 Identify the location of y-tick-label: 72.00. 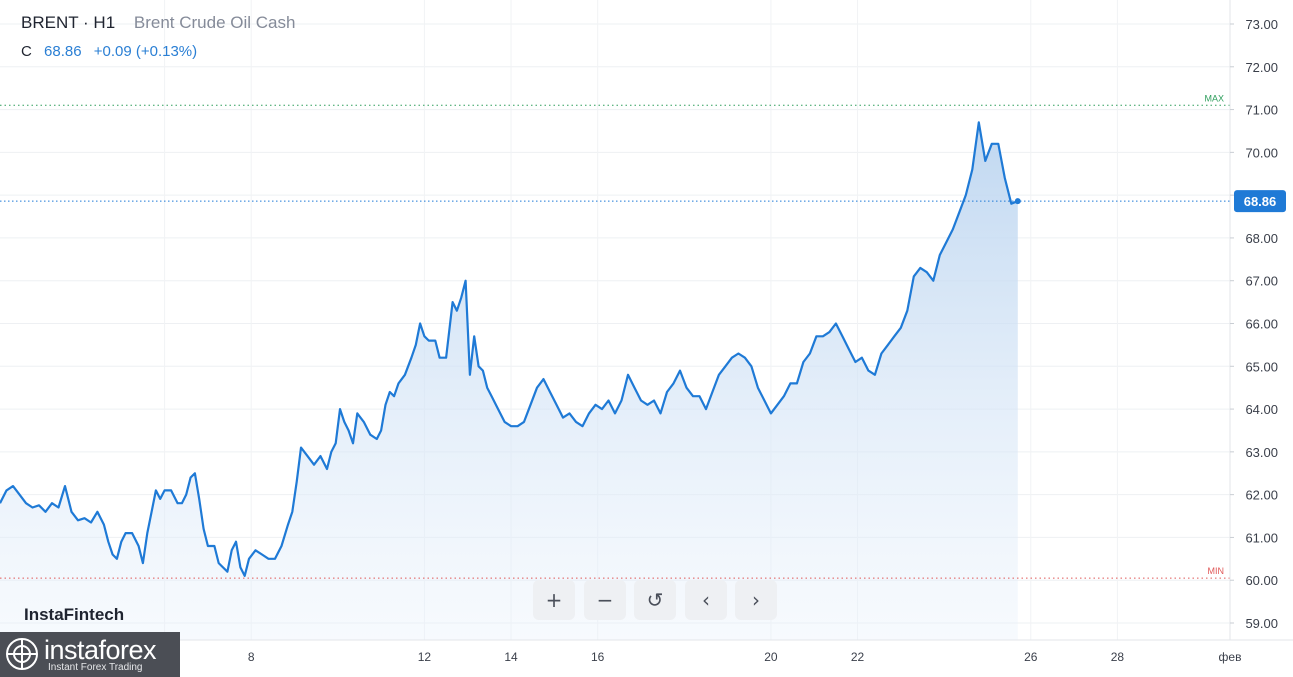
(1261, 67).